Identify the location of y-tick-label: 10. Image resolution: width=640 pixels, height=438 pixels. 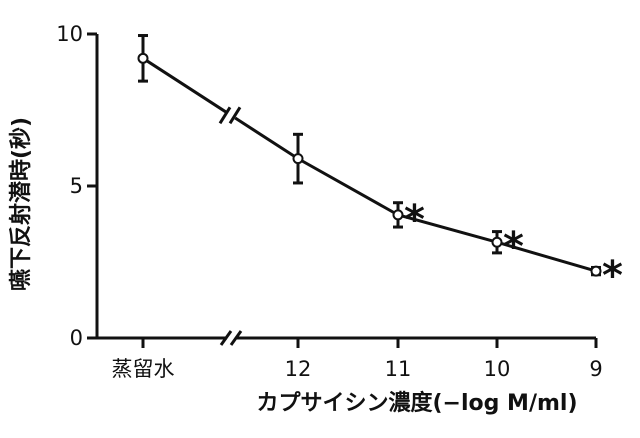
(69, 34).